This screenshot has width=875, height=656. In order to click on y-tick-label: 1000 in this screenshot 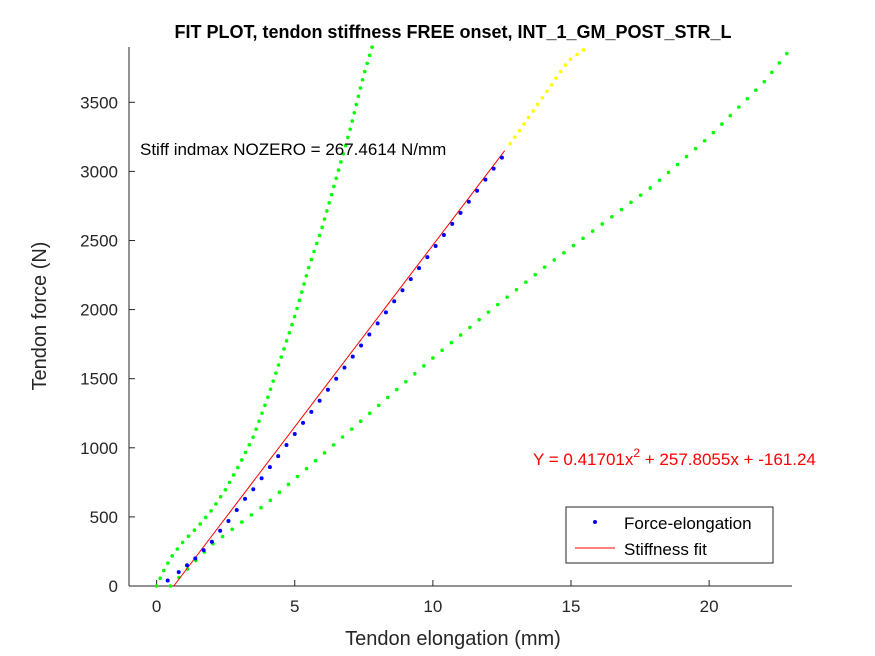, I will do `click(99, 448)`.